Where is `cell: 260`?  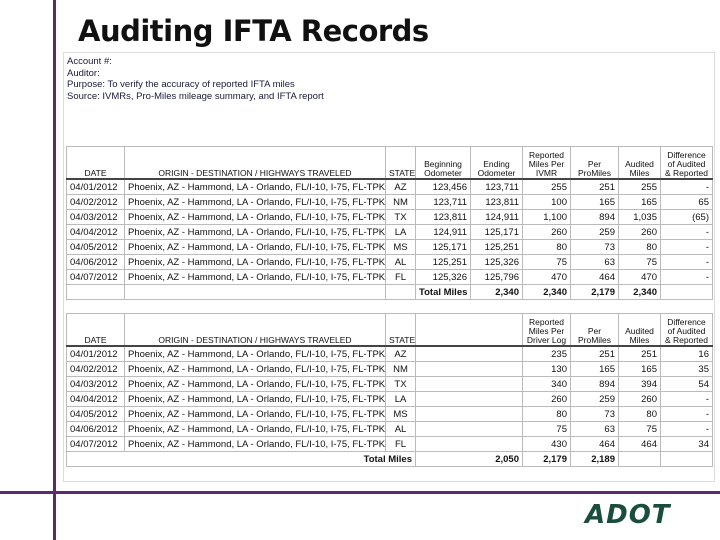 cell: 260 is located at coordinates (639, 399).